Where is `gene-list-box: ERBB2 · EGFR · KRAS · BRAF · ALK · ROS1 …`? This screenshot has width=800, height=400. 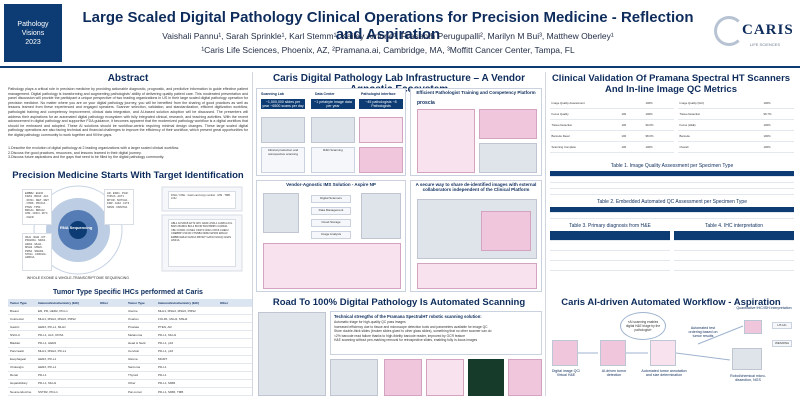 gene-list-box: ERBB2 · EGFR · KRAS · BRAF · ALK · ROS1 … is located at coordinates (37, 207).